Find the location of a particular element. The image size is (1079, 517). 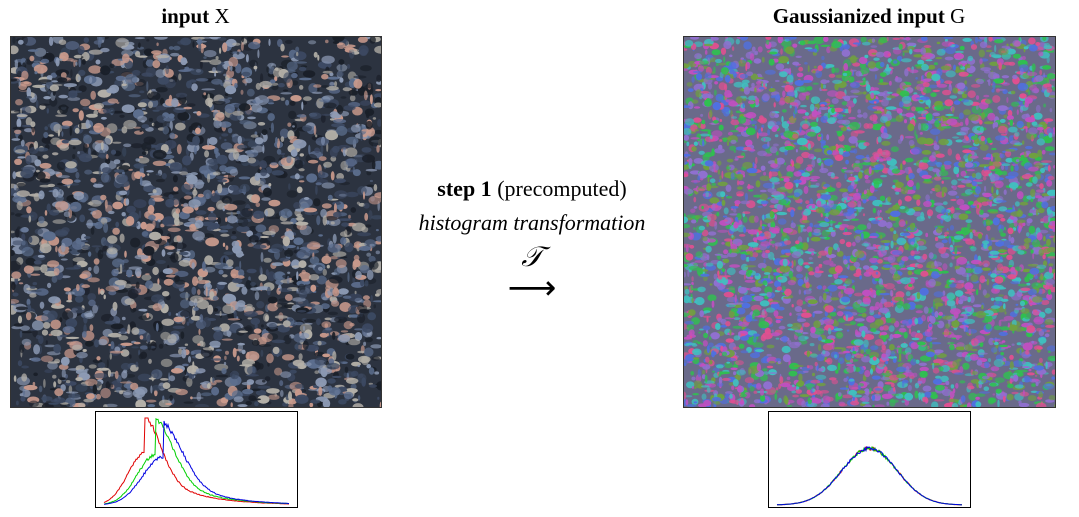

input-title-variable: X is located at coordinates (222, 16).